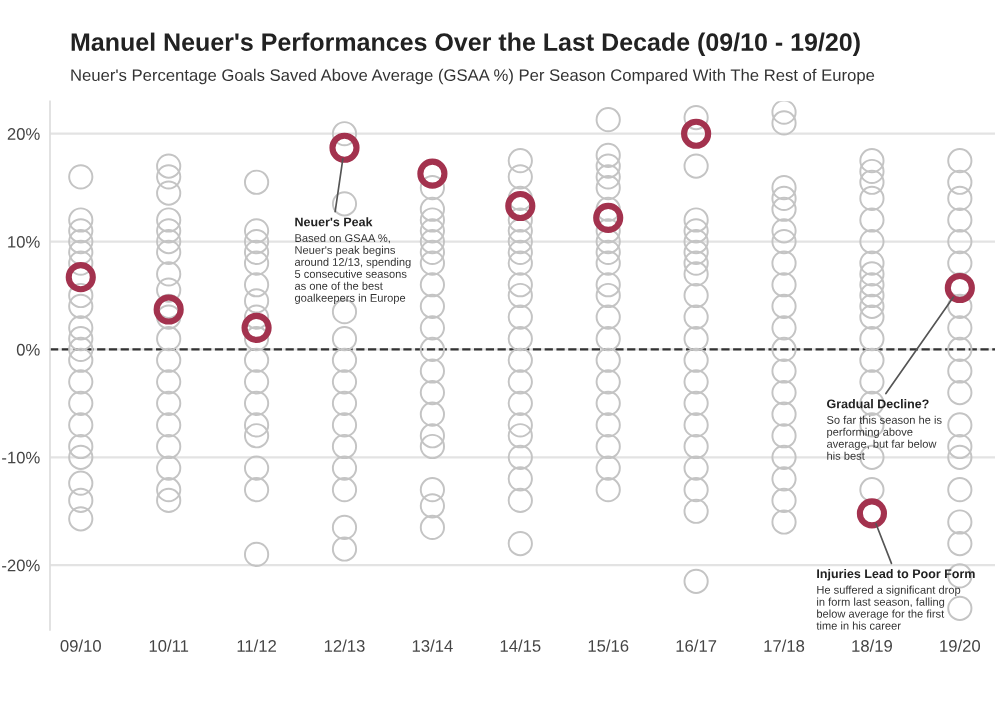 The image size is (1000, 724). What do you see at coordinates (696, 645) in the screenshot?
I see `x-tick-label: 16/17` at bounding box center [696, 645].